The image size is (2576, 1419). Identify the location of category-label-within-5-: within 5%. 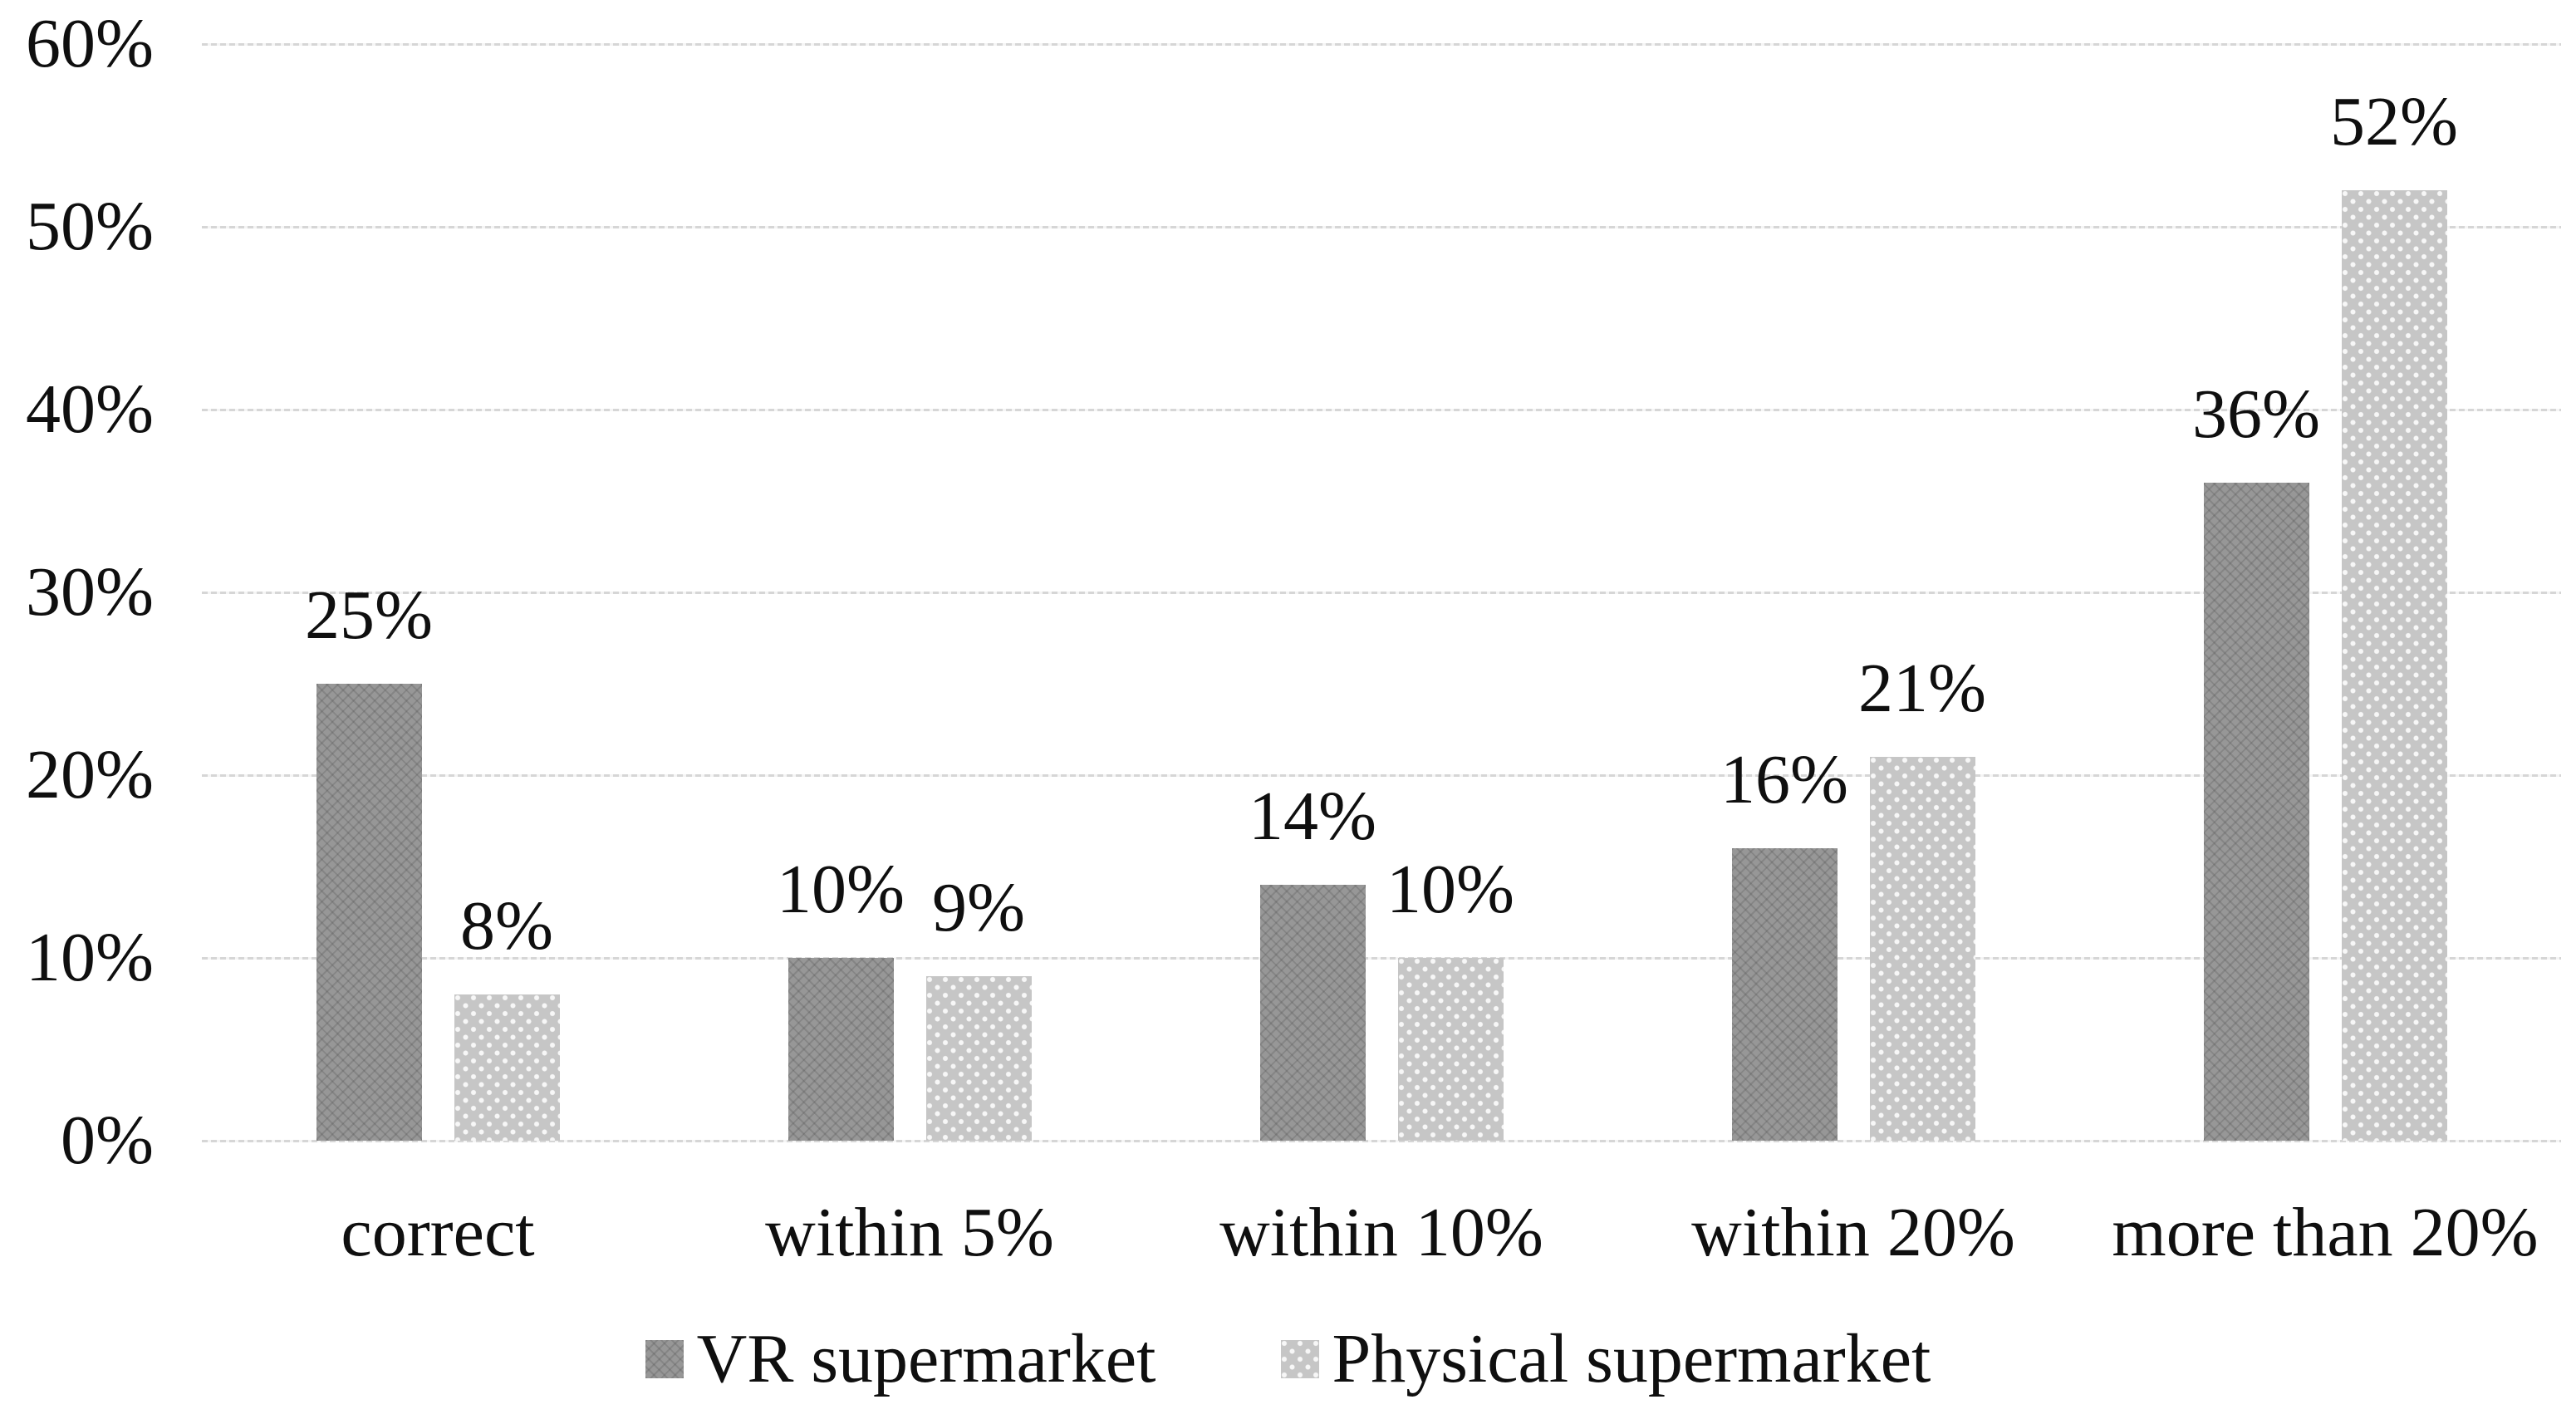
(909, 1232).